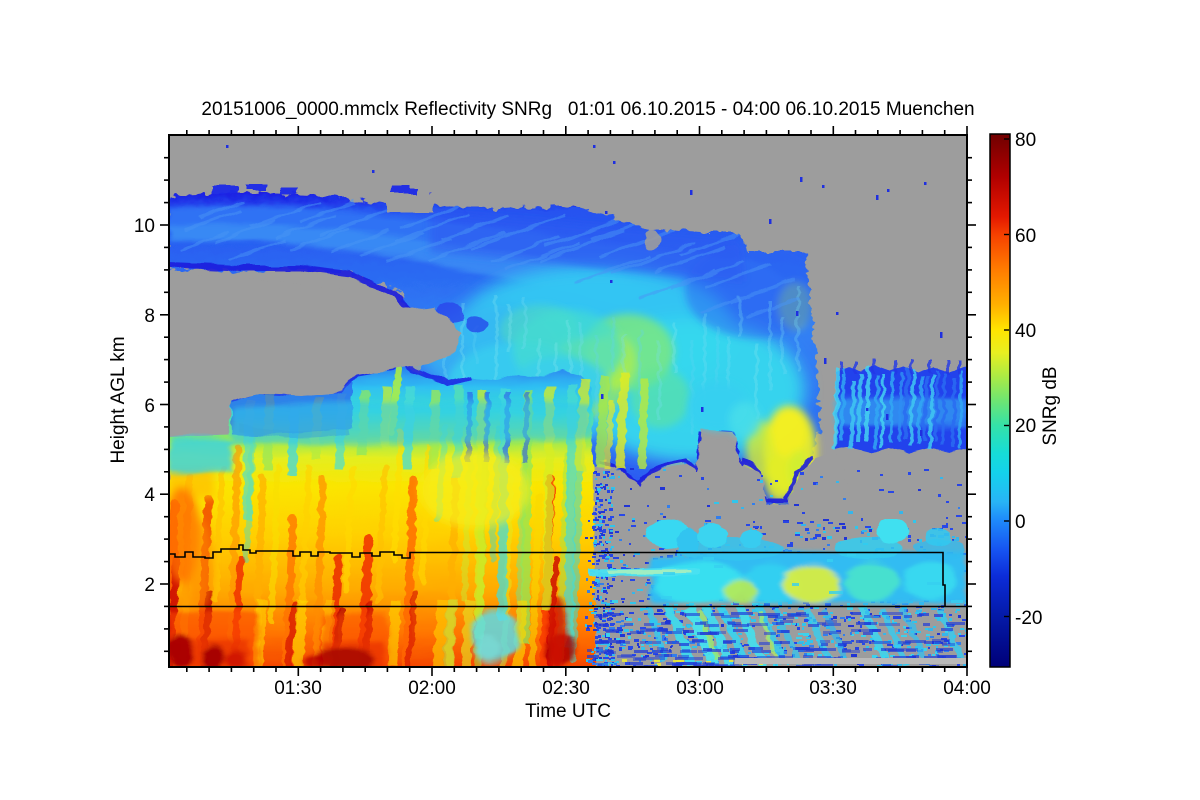  Describe the element at coordinates (1025, 331) in the screenshot. I see `svg-text: 40` at that location.